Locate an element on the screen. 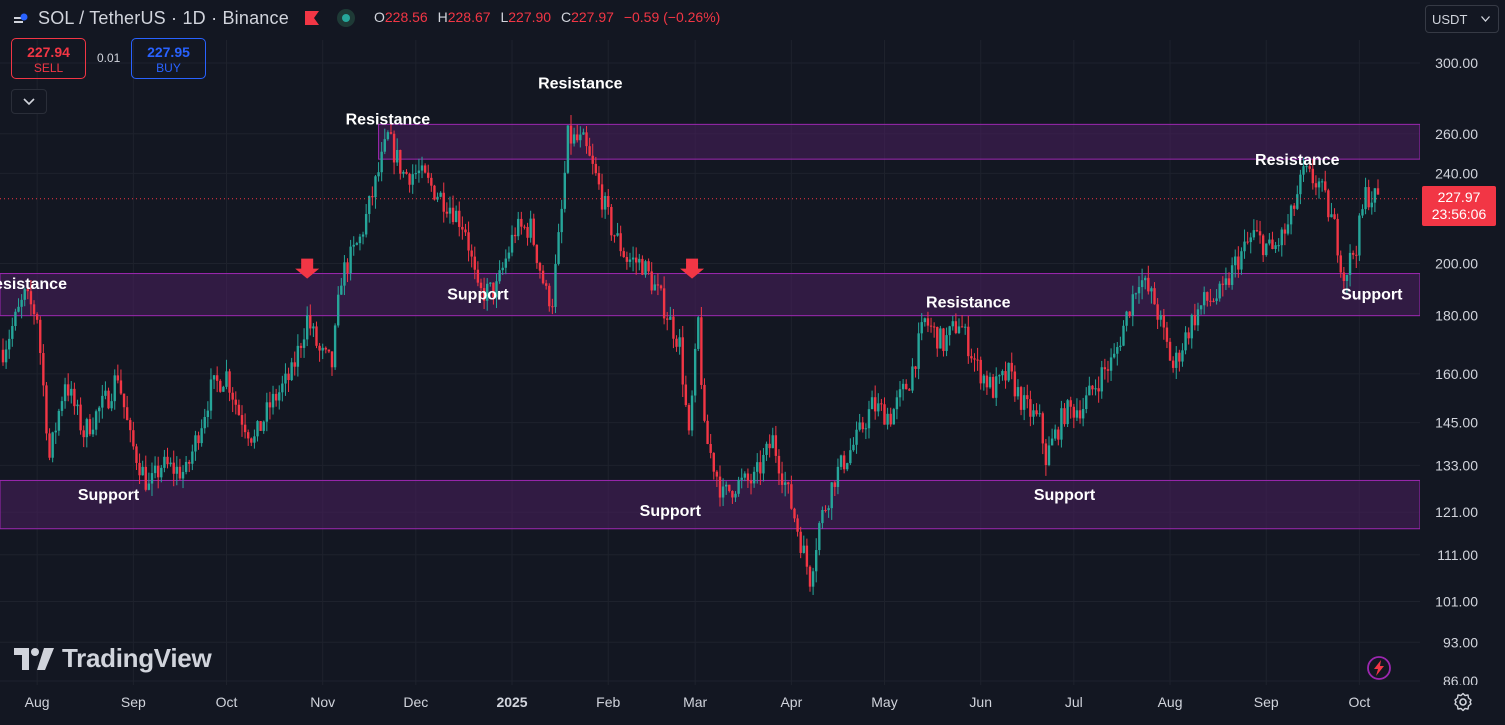  spread-value: 0.01 is located at coordinates (109, 58).